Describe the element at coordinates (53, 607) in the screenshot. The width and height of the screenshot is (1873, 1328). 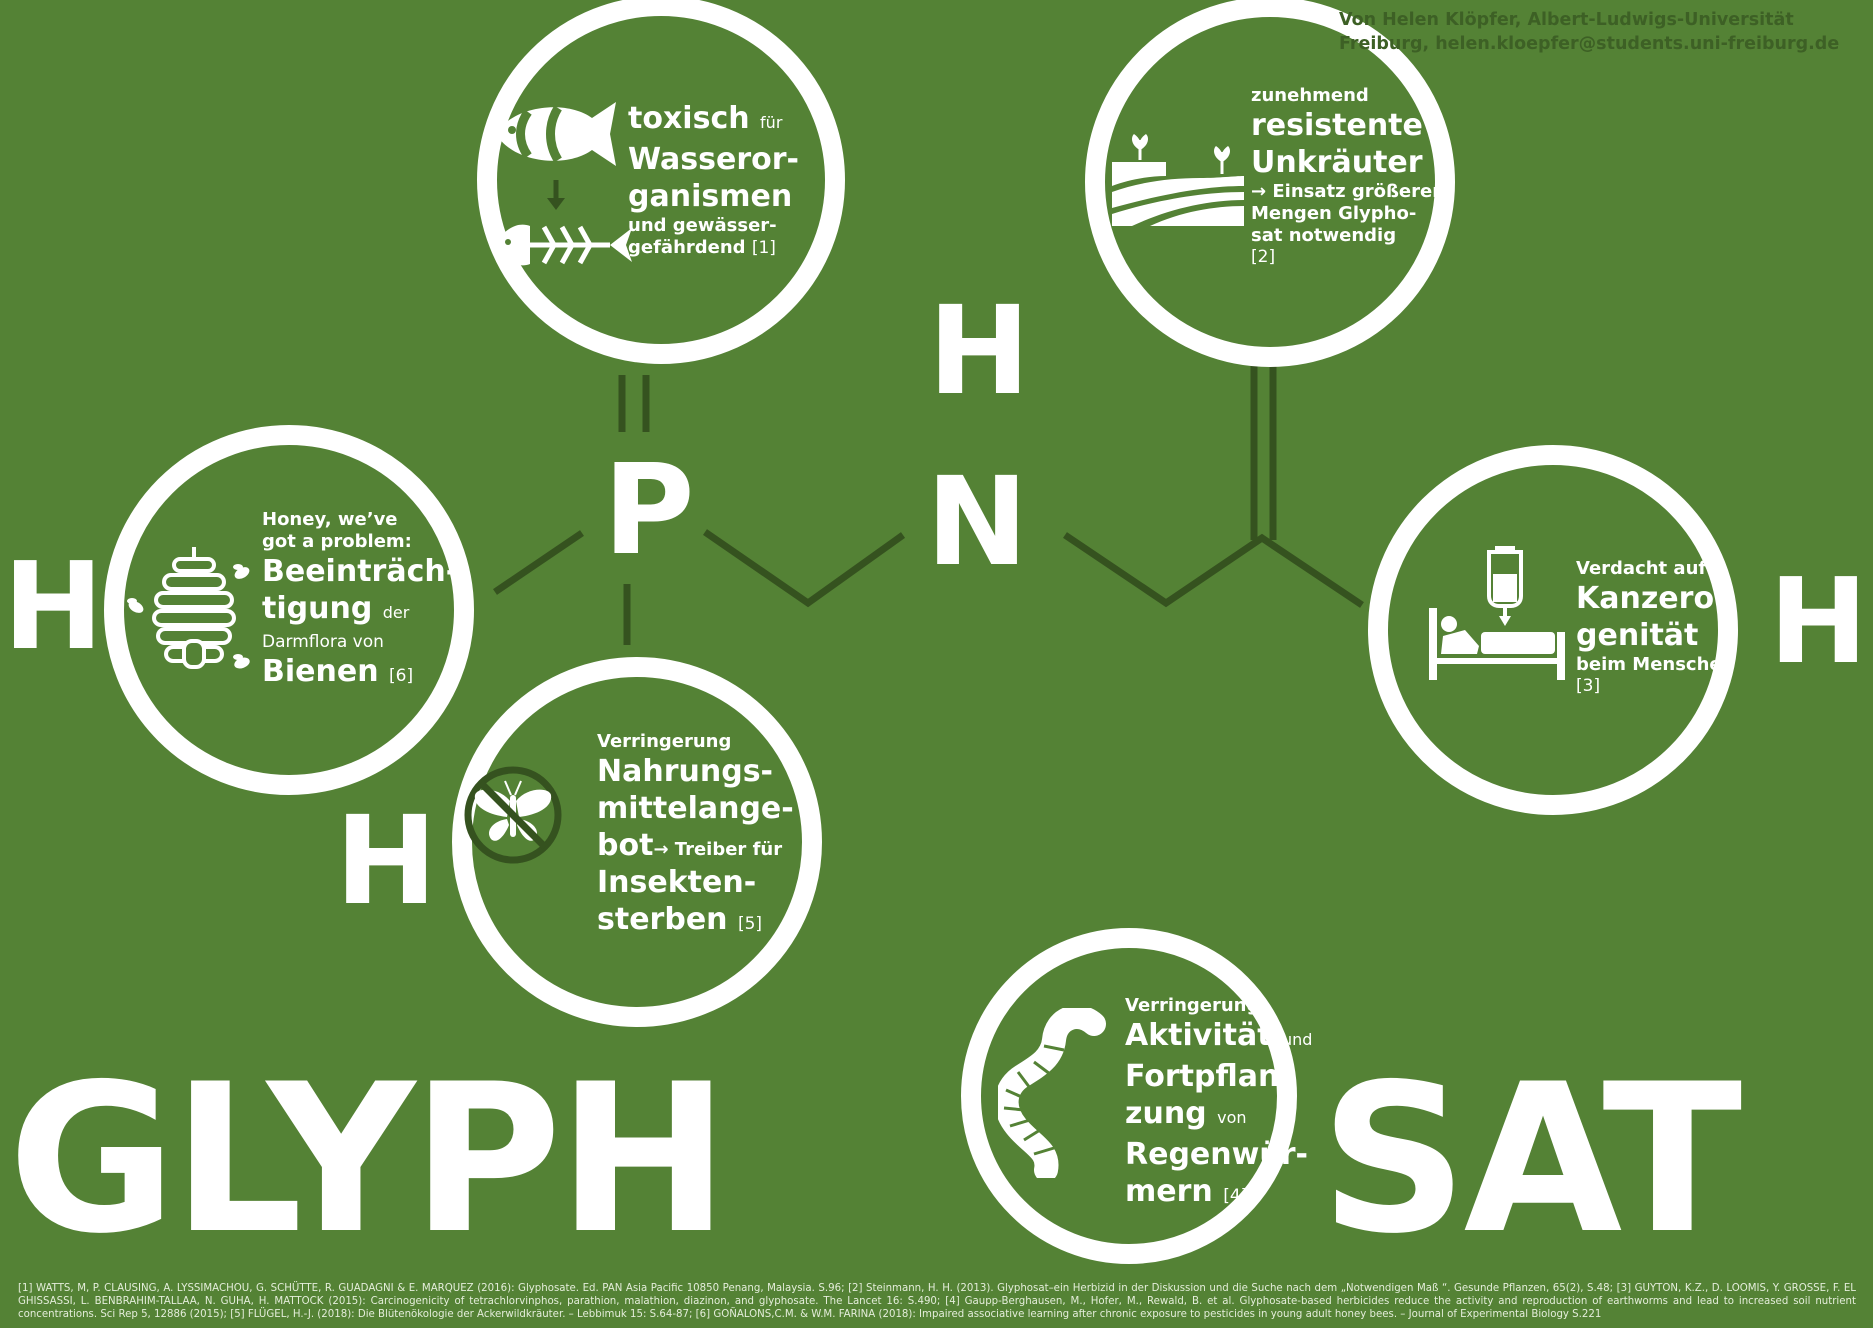
I see `atom-h-left: H` at that location.